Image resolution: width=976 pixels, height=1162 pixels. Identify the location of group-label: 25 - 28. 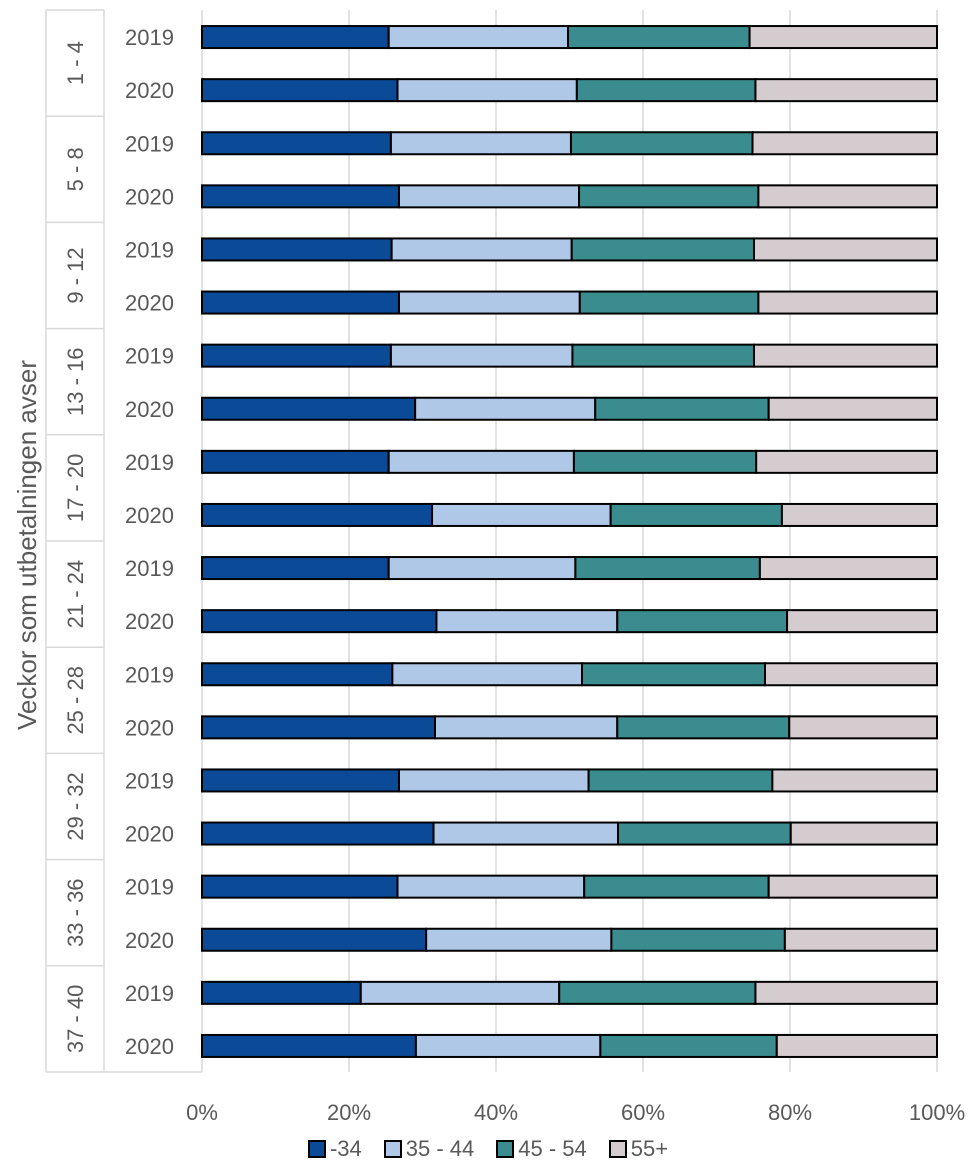
(75, 700).